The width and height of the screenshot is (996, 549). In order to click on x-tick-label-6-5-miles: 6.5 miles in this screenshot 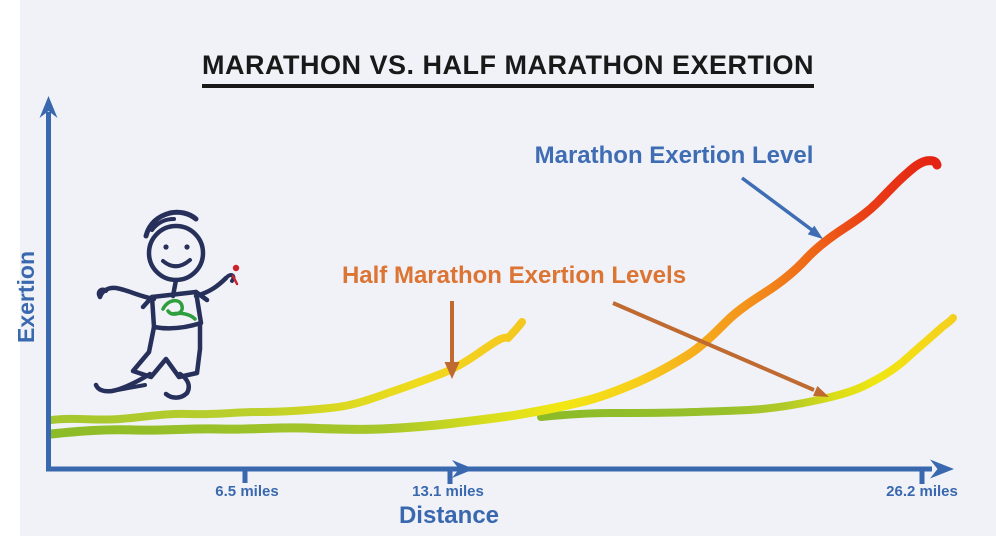, I will do `click(247, 491)`.